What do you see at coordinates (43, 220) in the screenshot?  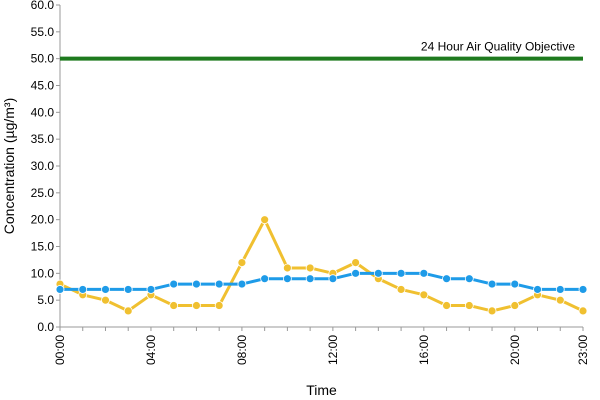 I see `y-tick-label: 20.0` at bounding box center [43, 220].